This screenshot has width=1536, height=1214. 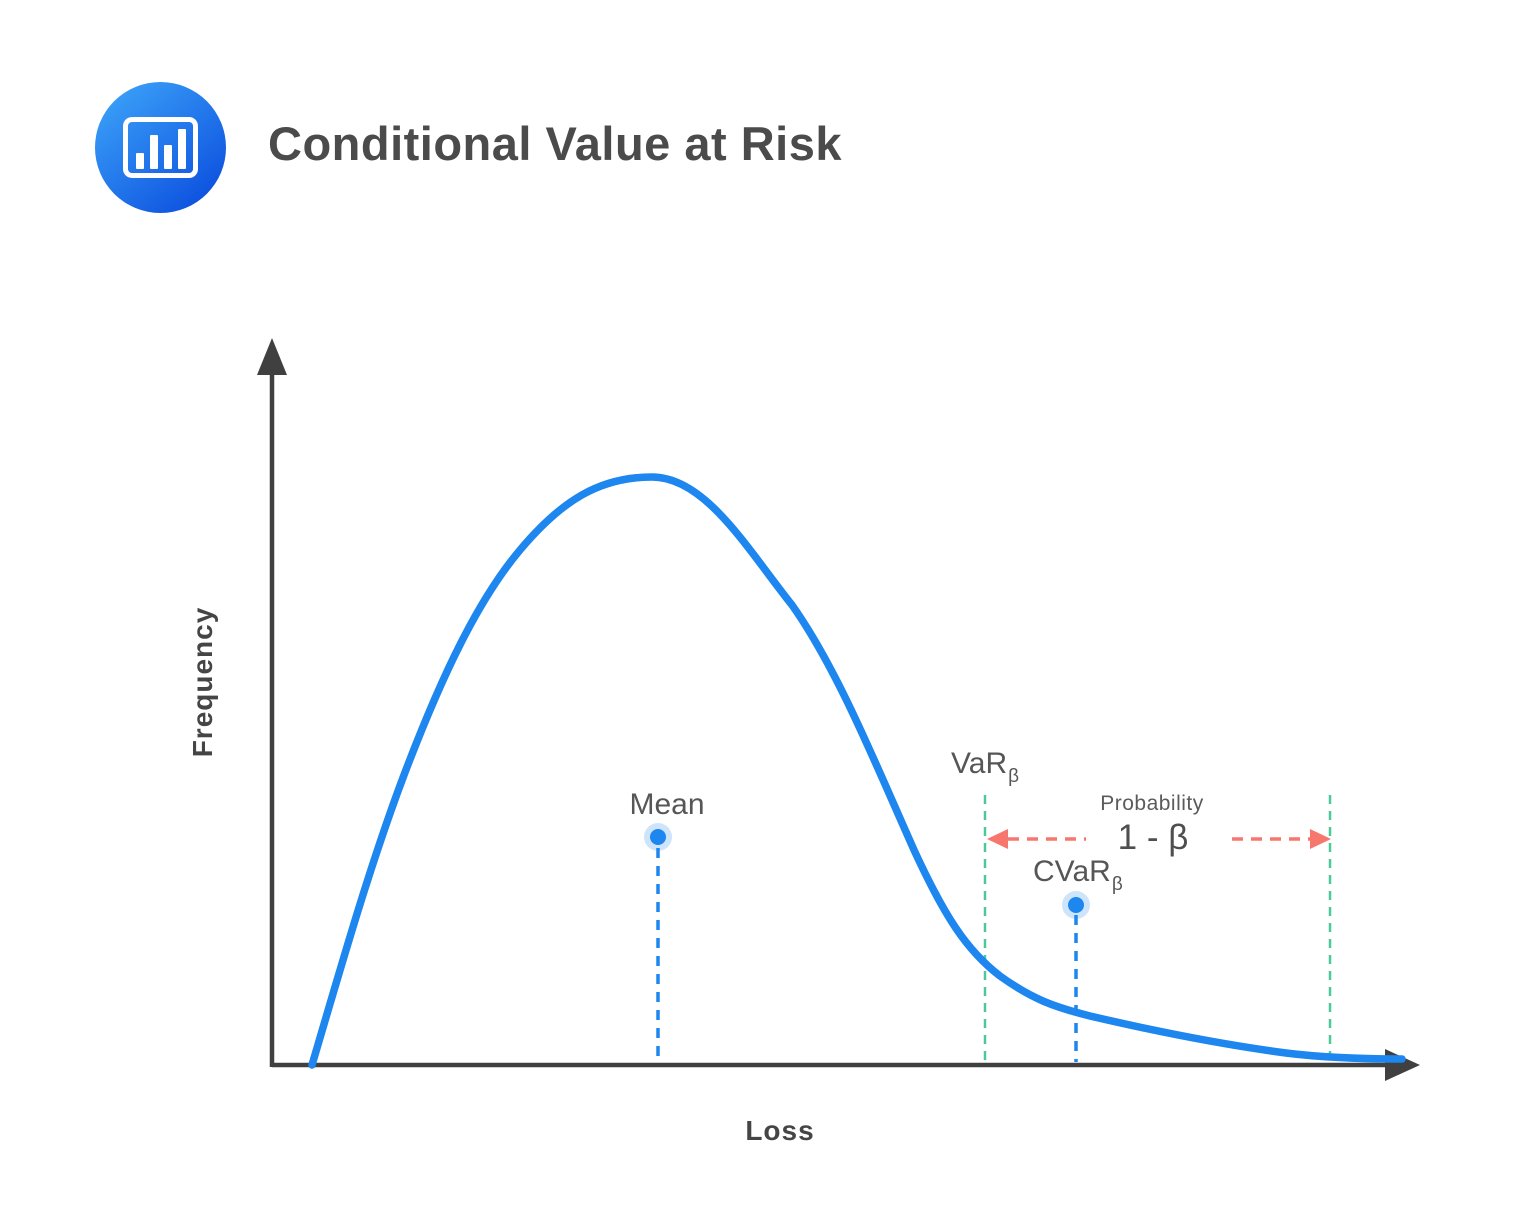 What do you see at coordinates (202, 682) in the screenshot?
I see `frequency-axis-label: Frequency` at bounding box center [202, 682].